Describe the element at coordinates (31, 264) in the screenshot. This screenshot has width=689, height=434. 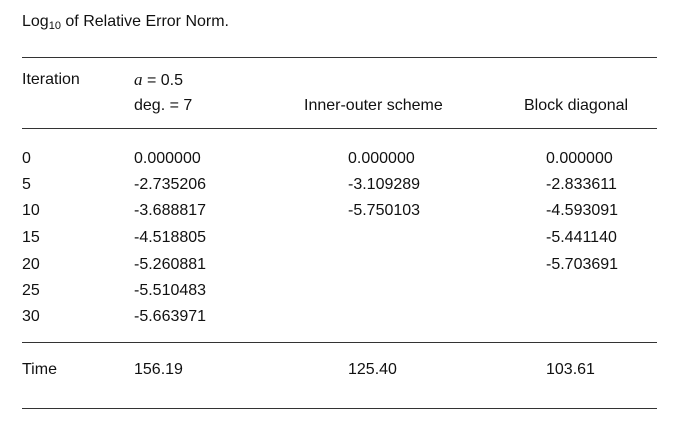
I see `iteration-cell: 20` at that location.